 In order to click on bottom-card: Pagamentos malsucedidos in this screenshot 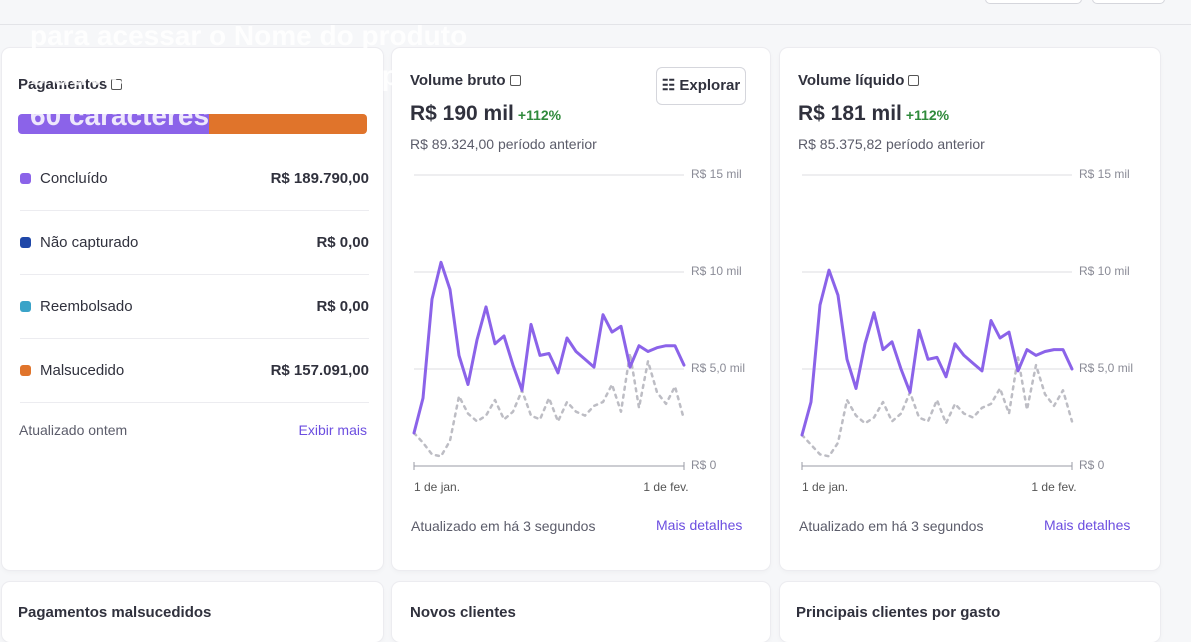, I will do `click(192, 612)`.